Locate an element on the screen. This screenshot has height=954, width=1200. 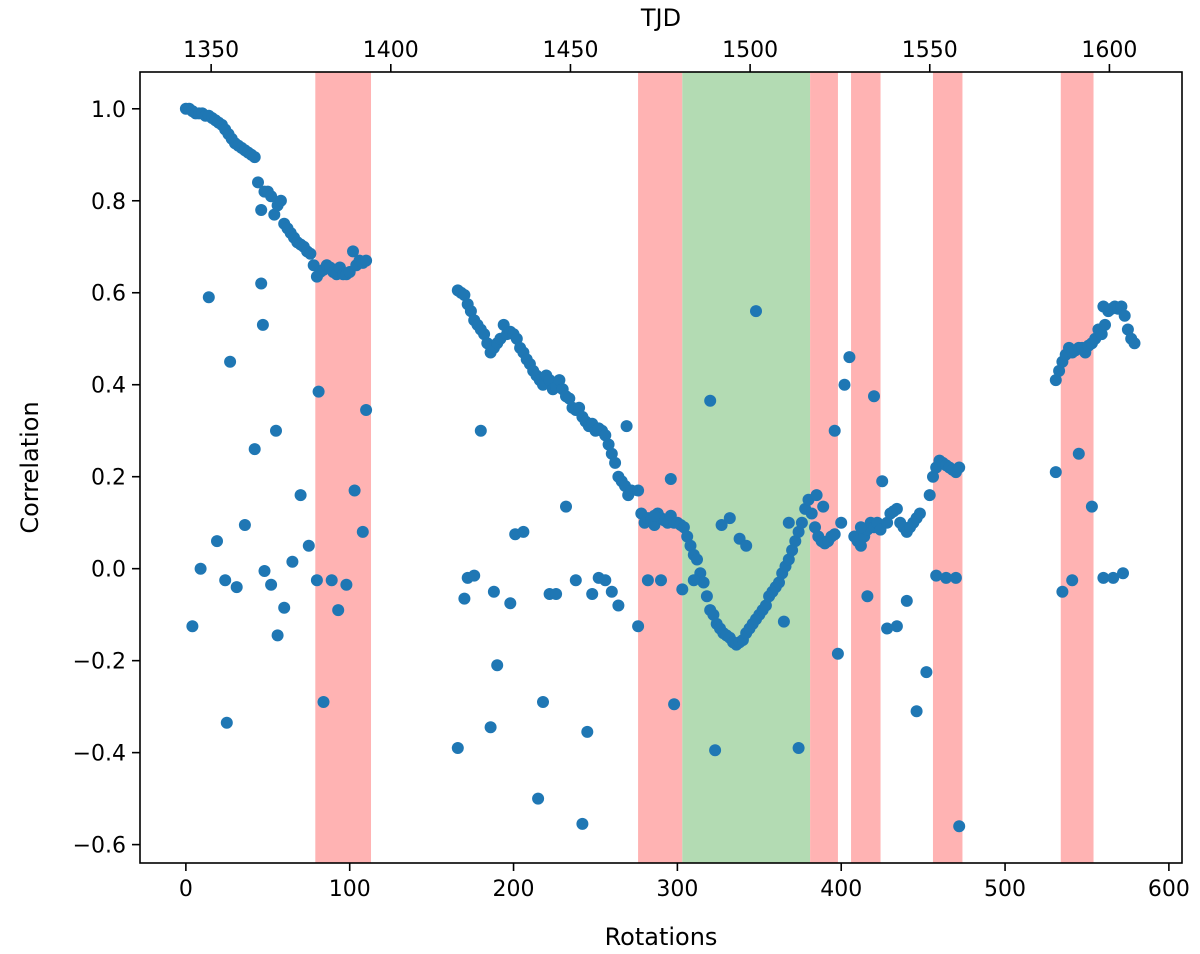
top-tick-label: 1350 is located at coordinates (211, 50).